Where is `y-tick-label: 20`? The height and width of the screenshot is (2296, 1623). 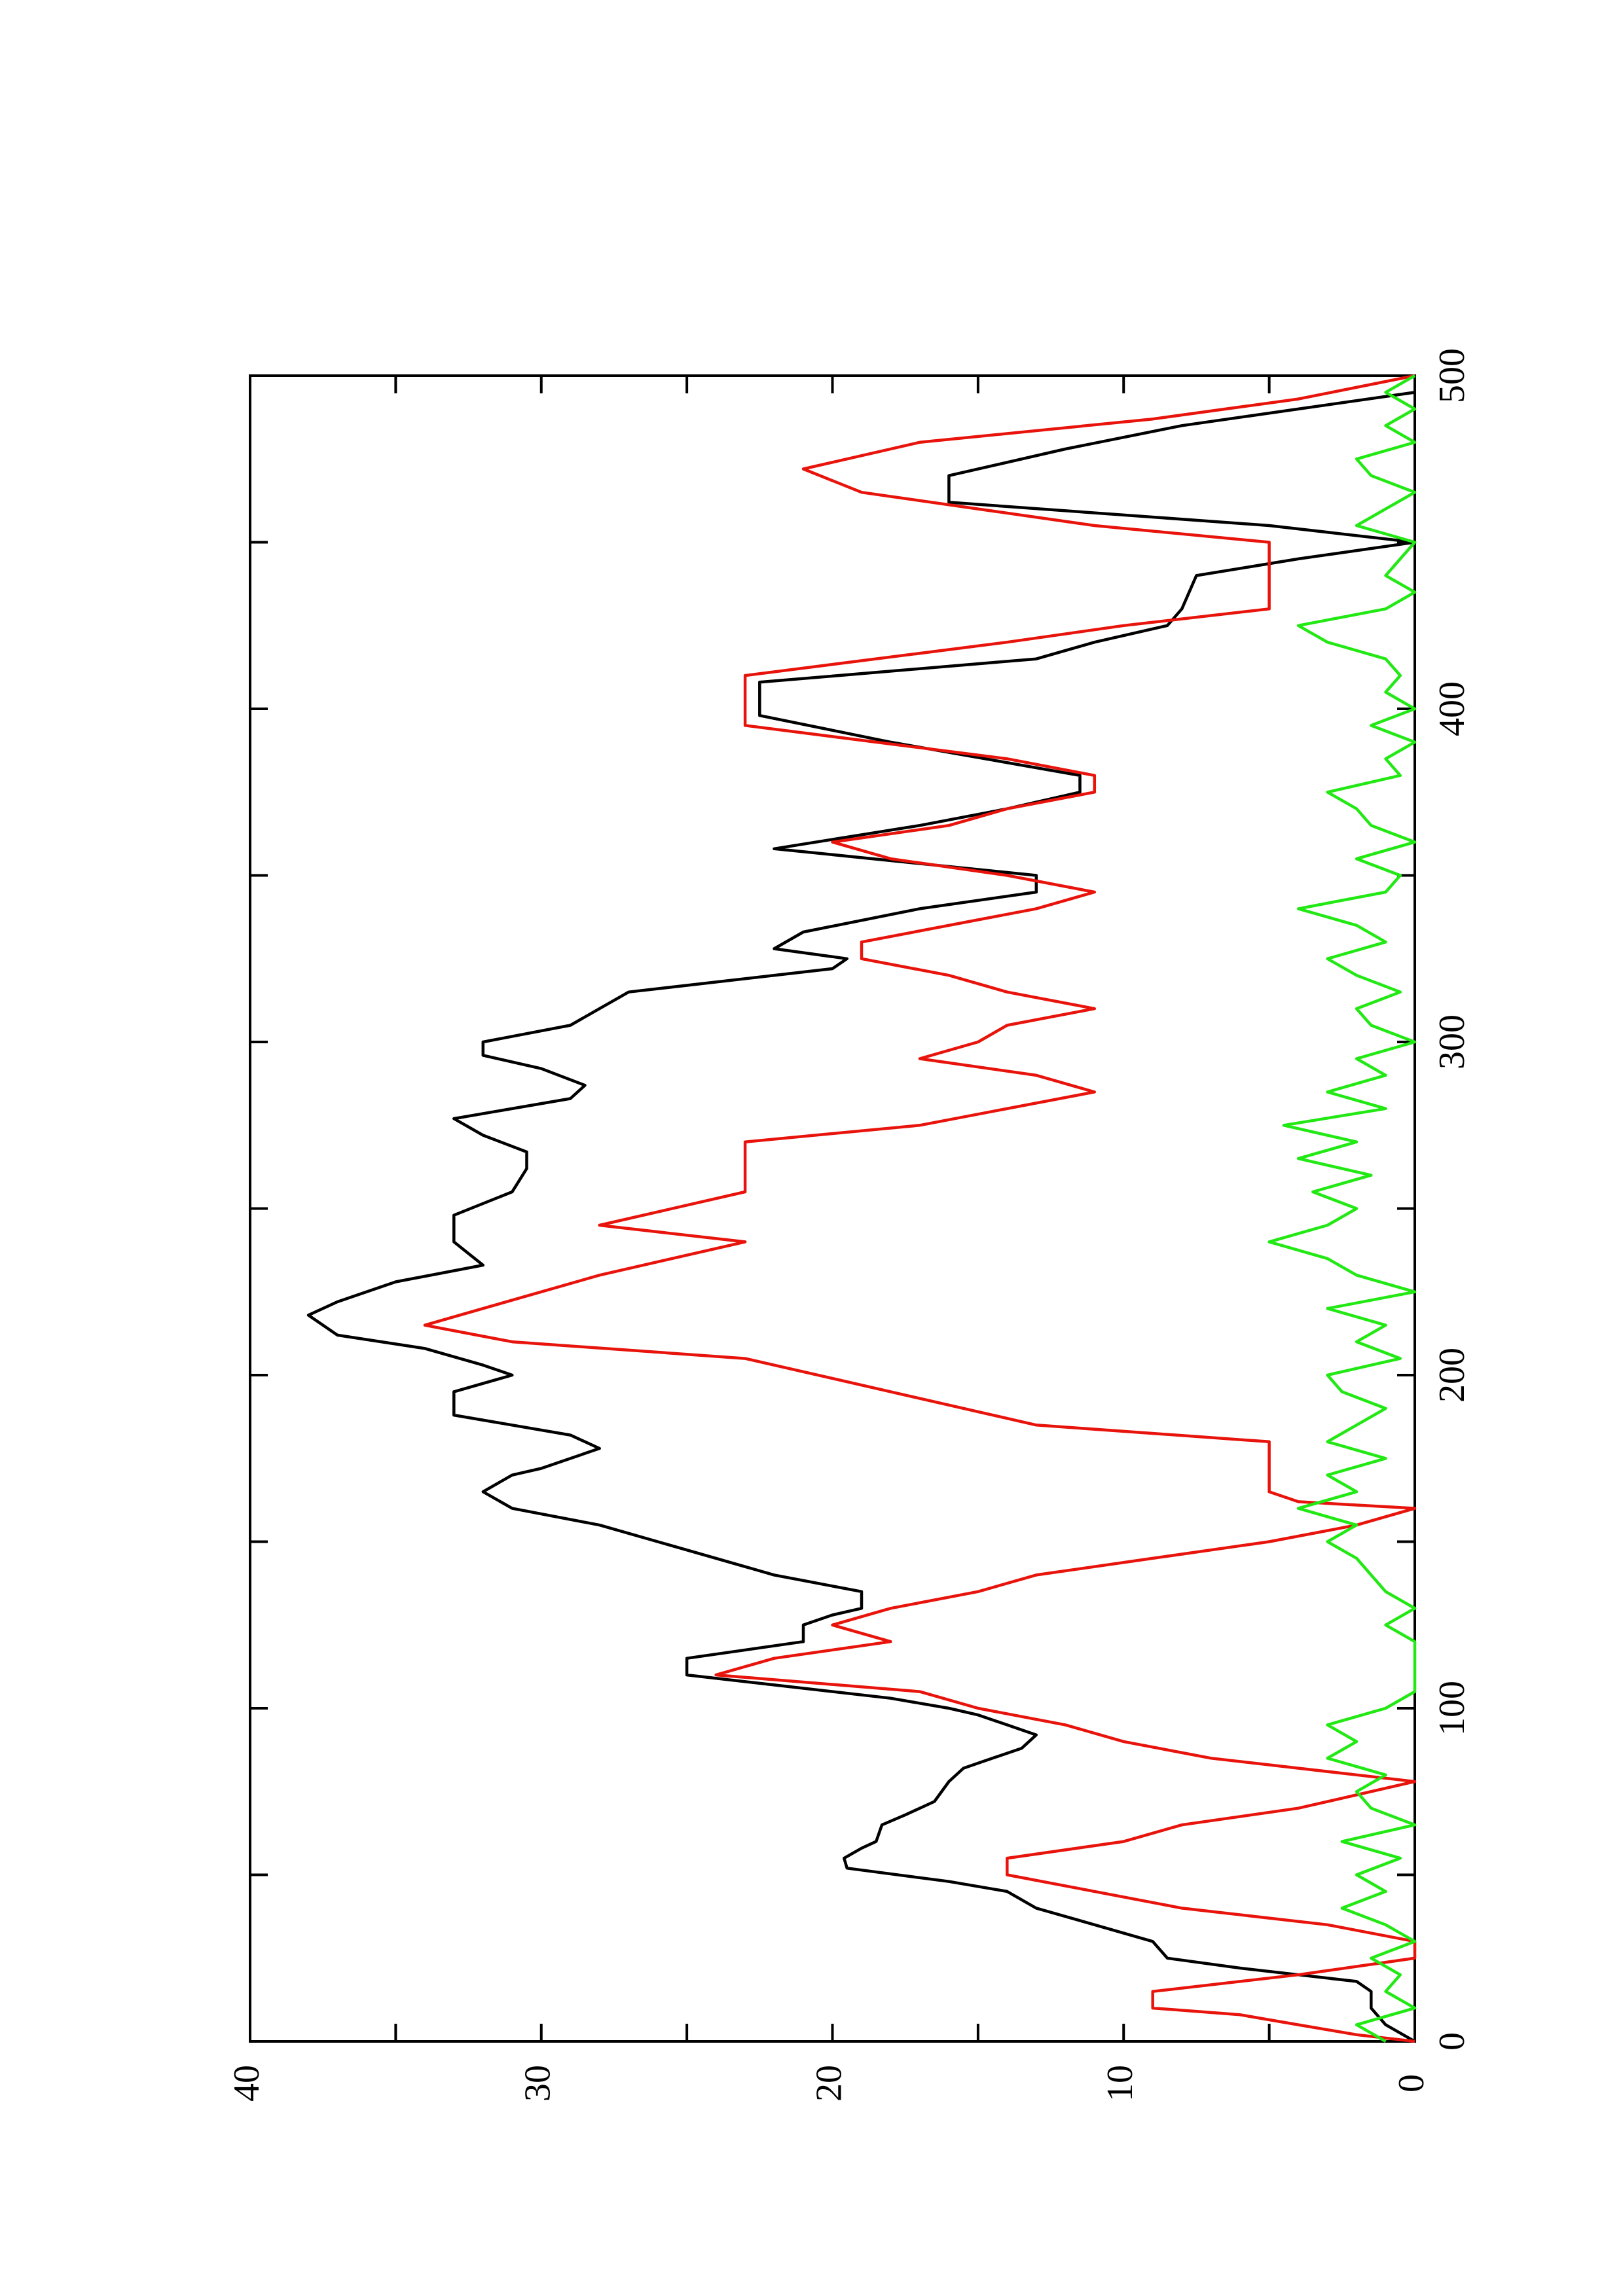 y-tick-label: 20 is located at coordinates (829, 2083).